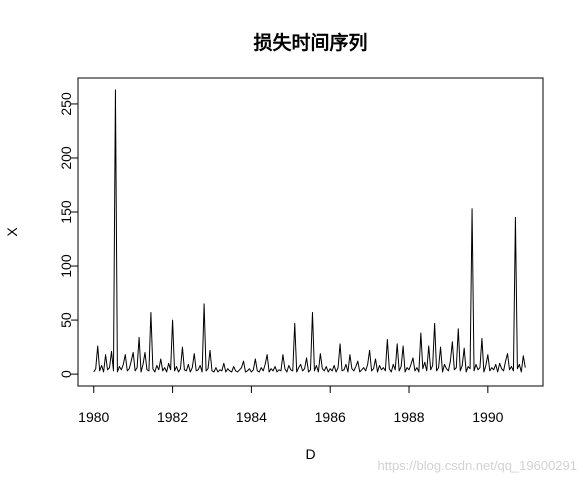 The image size is (583, 483). I want to click on x-tick-label: 1980, so click(93, 417).